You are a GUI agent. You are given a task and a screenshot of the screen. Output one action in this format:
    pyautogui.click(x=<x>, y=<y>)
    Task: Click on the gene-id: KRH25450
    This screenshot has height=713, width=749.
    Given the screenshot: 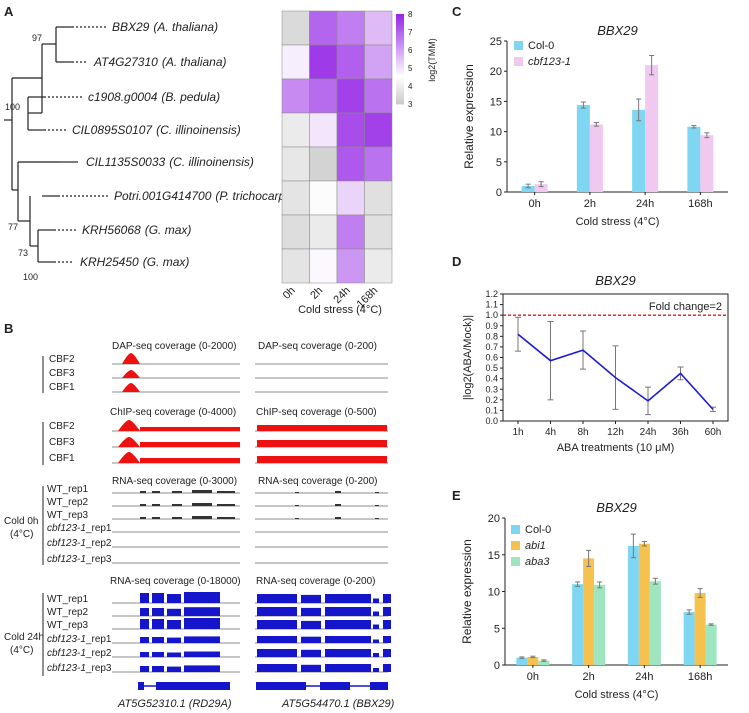 What is the action you would take?
    pyautogui.click(x=109, y=262)
    